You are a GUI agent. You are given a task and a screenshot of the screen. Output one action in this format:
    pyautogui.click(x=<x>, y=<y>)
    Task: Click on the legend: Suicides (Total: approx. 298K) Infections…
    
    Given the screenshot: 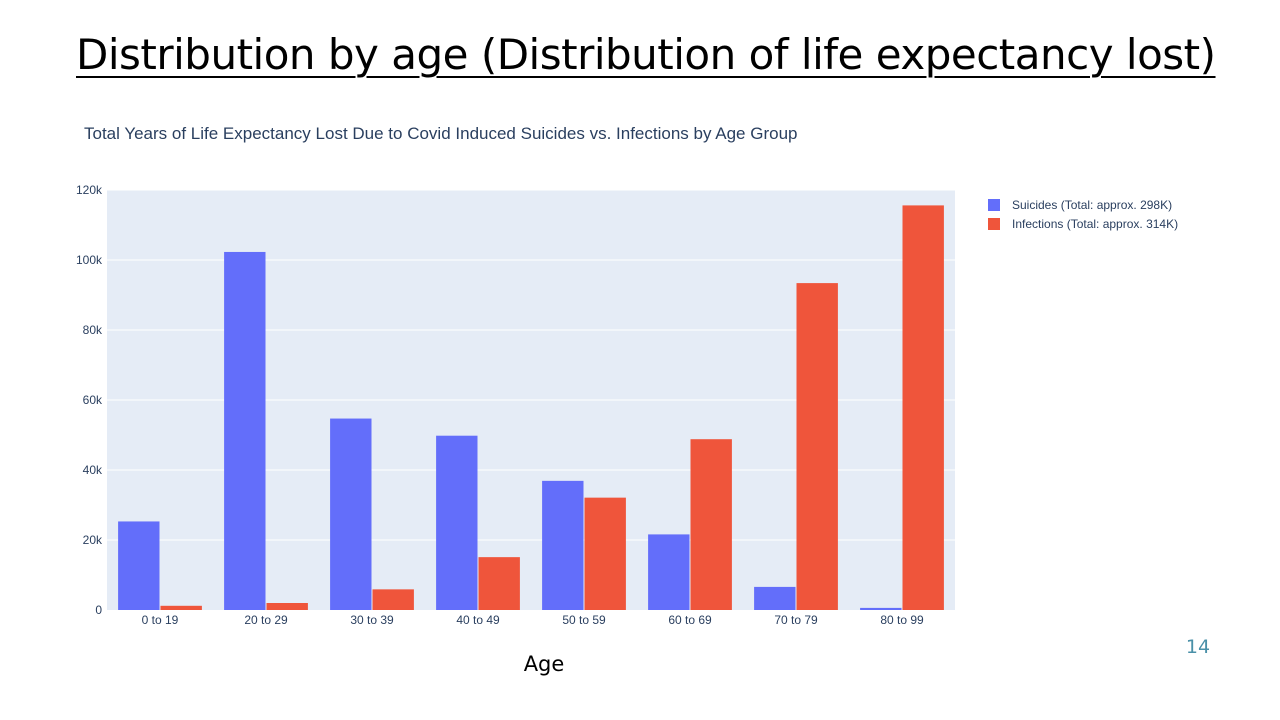 What is the action you would take?
    pyautogui.click(x=1083, y=214)
    